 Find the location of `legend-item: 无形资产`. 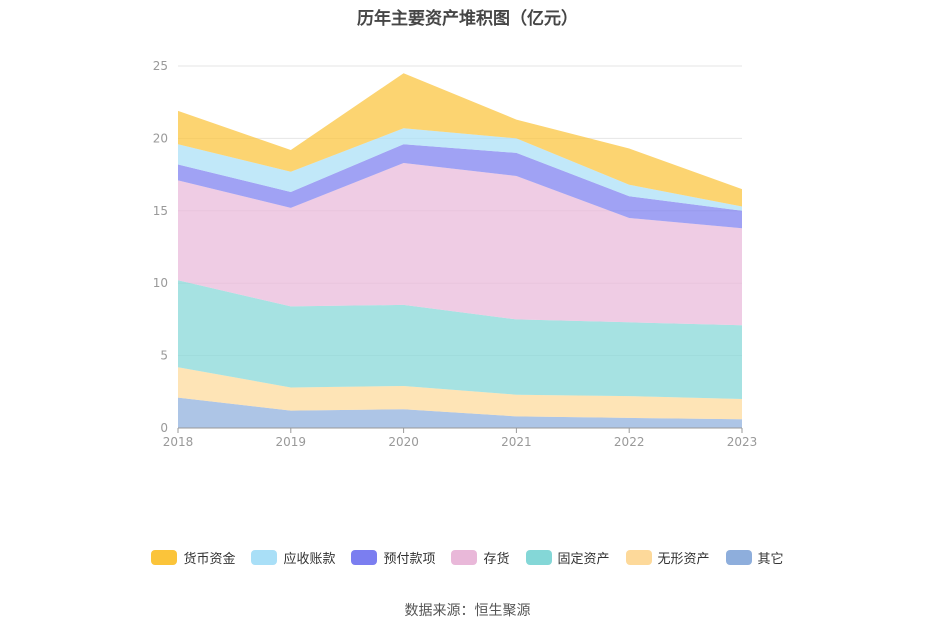

legend-item: 无形资产 is located at coordinates (667, 557).